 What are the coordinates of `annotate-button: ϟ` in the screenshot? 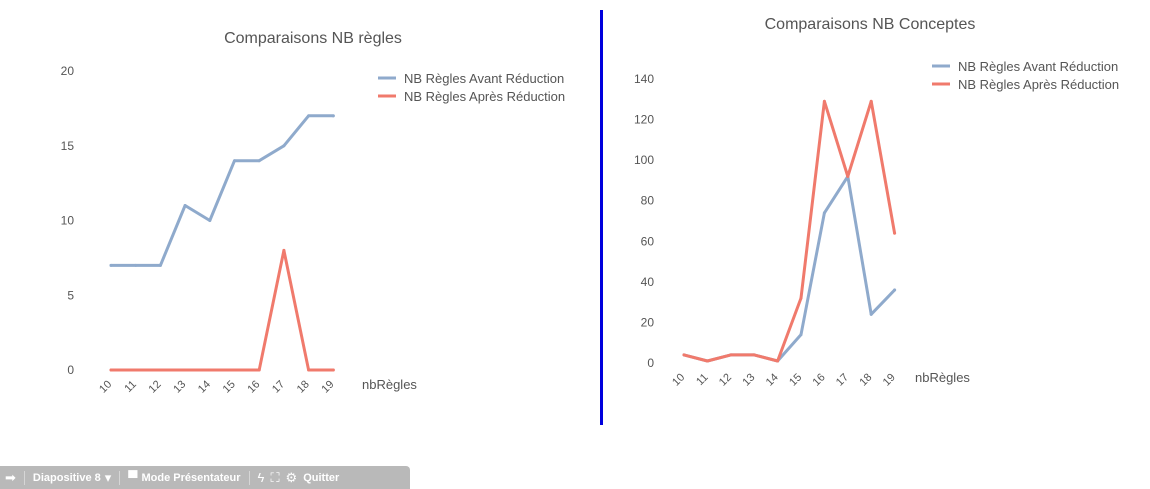 It's located at (261, 477).